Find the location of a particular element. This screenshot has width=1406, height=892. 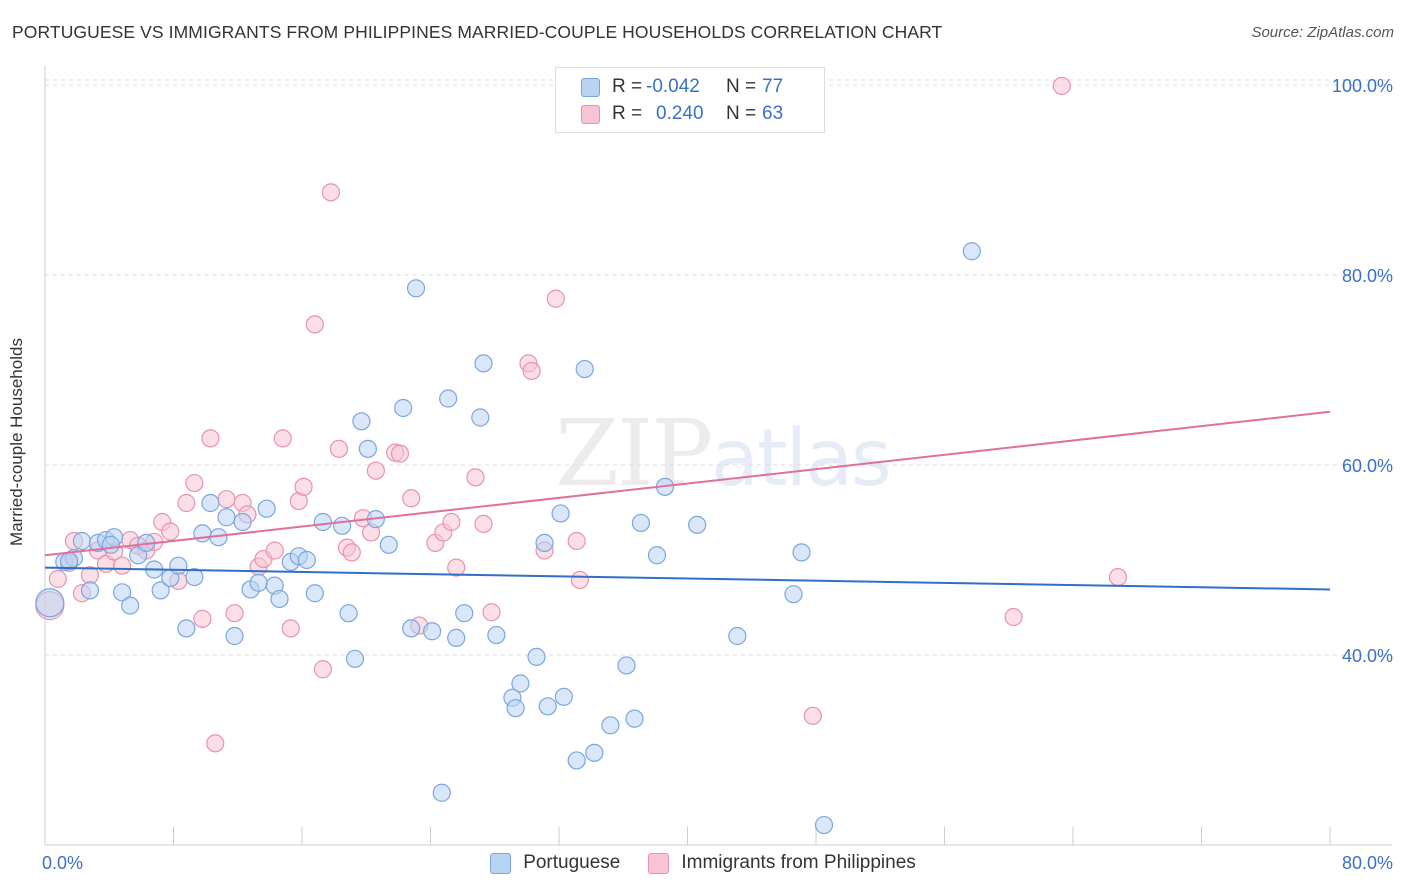

legend-swatch-portuguese is located at coordinates (590, 87).